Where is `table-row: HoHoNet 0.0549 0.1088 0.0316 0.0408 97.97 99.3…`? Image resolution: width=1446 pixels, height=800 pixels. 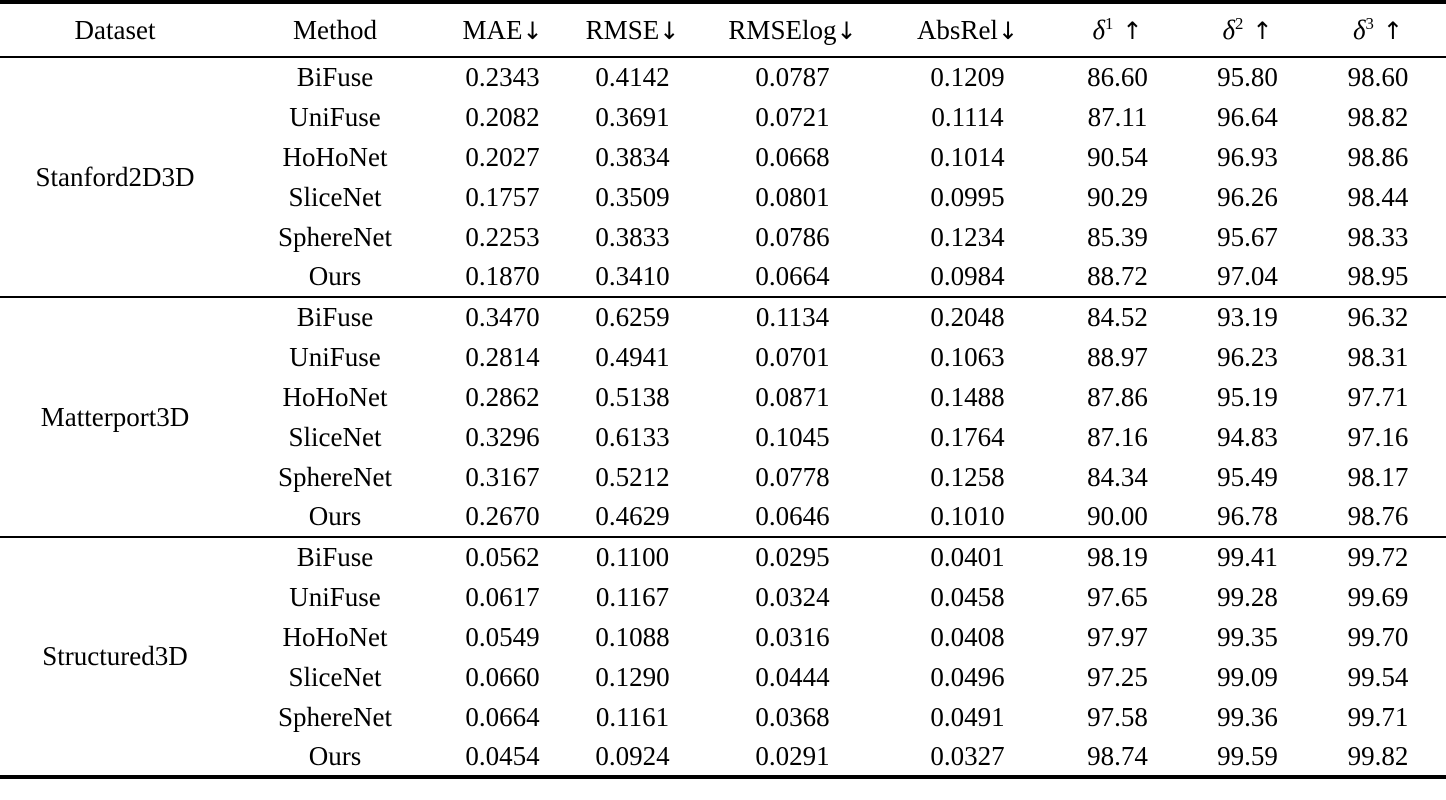
table-row: HoHoNet 0.0549 0.1088 0.0316 0.0408 97.97 99.3… is located at coordinates (723, 637).